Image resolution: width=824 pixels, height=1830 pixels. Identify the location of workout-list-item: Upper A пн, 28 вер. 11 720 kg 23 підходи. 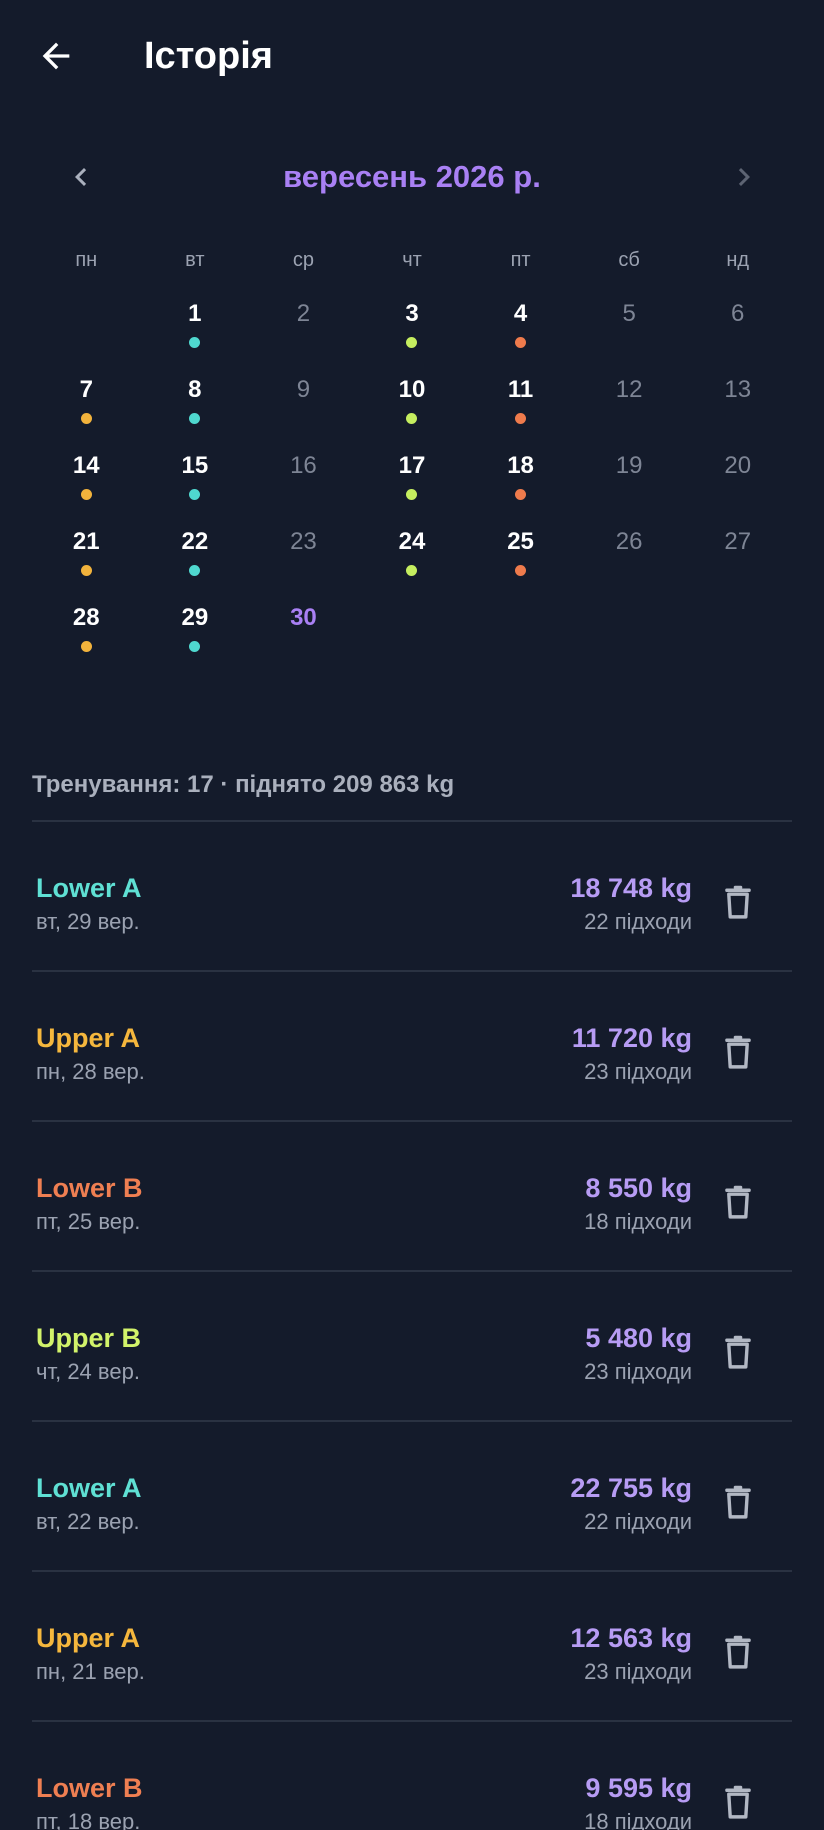
(412, 1046).